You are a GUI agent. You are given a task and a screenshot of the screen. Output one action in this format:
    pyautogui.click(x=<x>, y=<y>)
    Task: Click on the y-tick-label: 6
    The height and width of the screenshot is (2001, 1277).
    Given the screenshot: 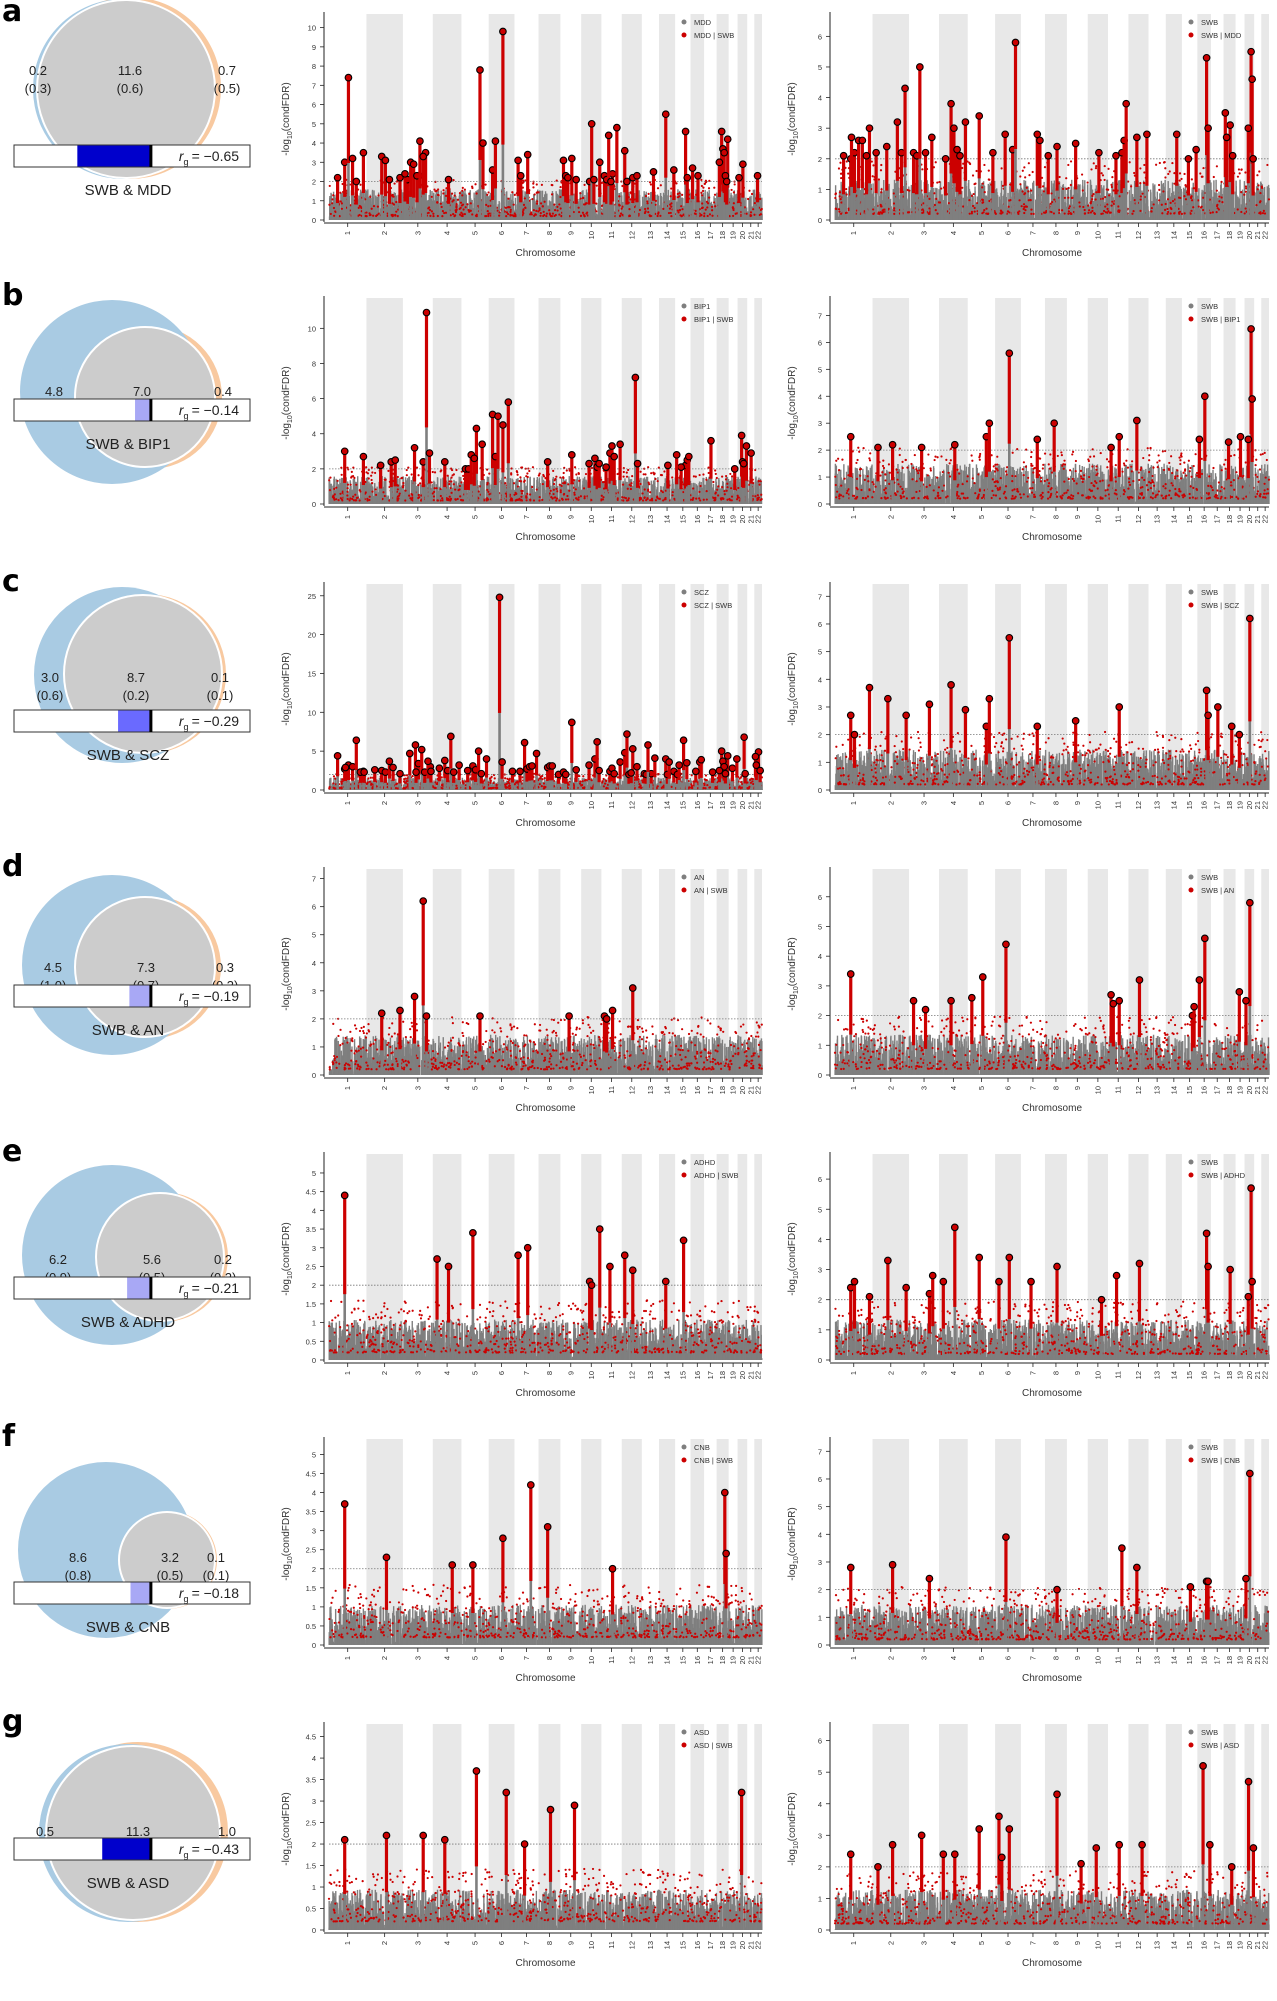 What is the action you would take?
    pyautogui.click(x=314, y=105)
    